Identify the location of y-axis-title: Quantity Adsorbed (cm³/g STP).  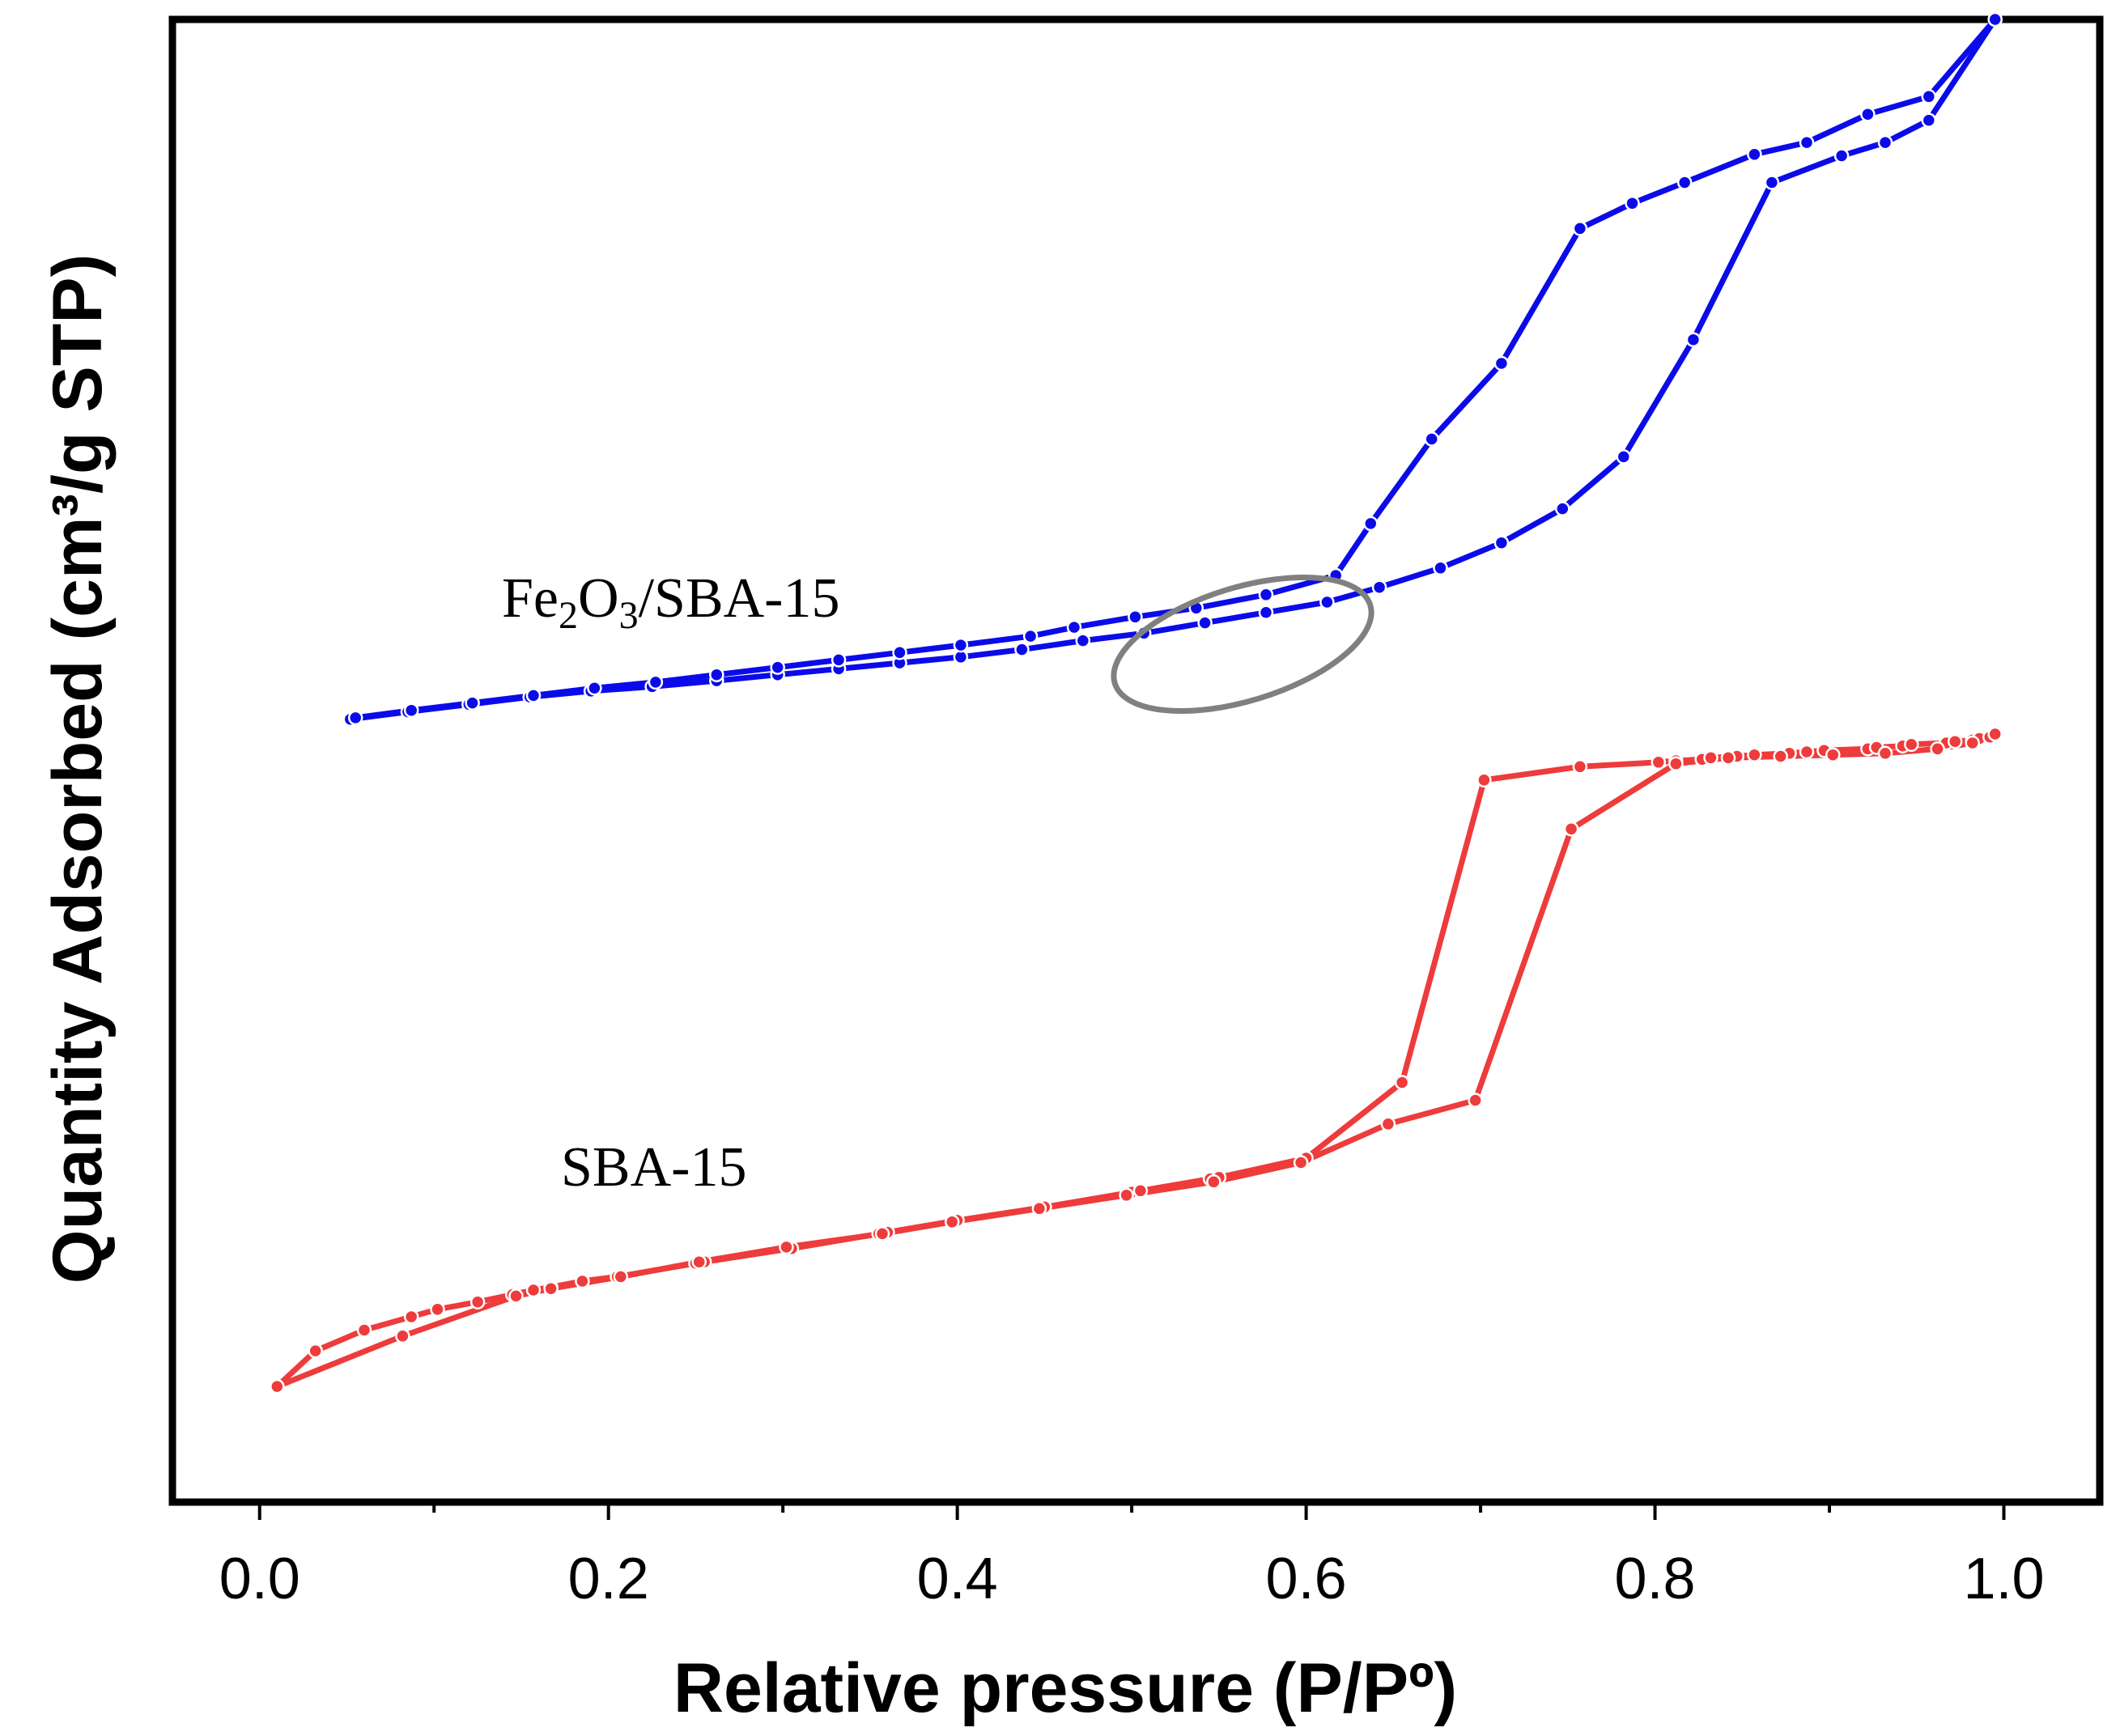
(78, 769).